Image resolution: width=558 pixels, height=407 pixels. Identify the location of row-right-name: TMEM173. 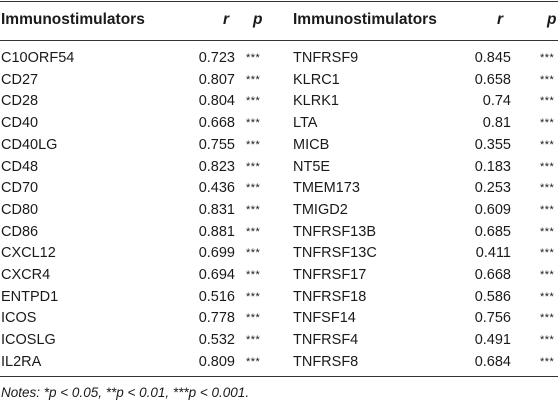
(326, 188).